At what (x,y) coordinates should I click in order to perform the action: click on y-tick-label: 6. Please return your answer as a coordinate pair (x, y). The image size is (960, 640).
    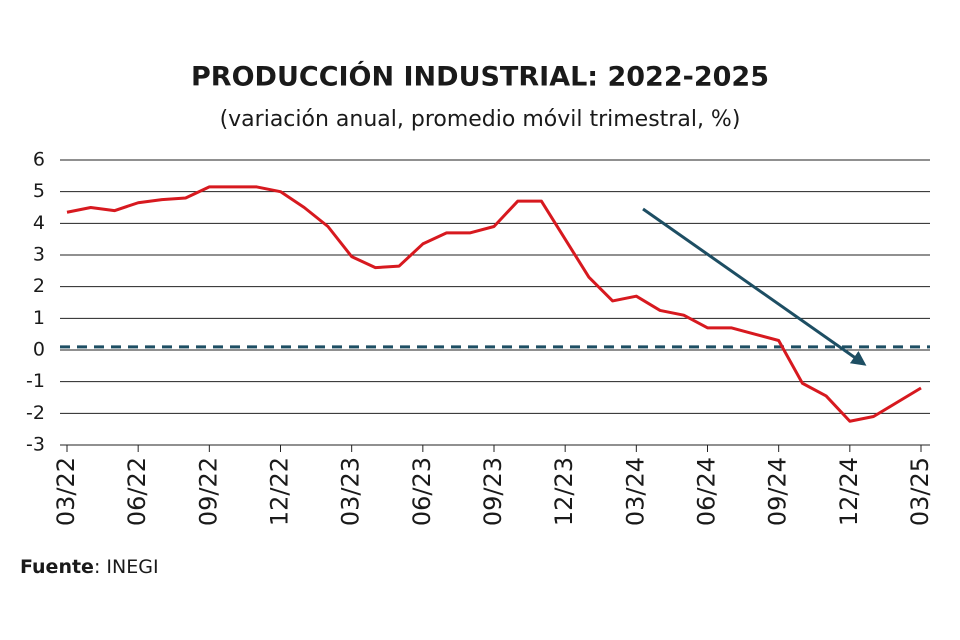
    Looking at the image, I should click on (39, 160).